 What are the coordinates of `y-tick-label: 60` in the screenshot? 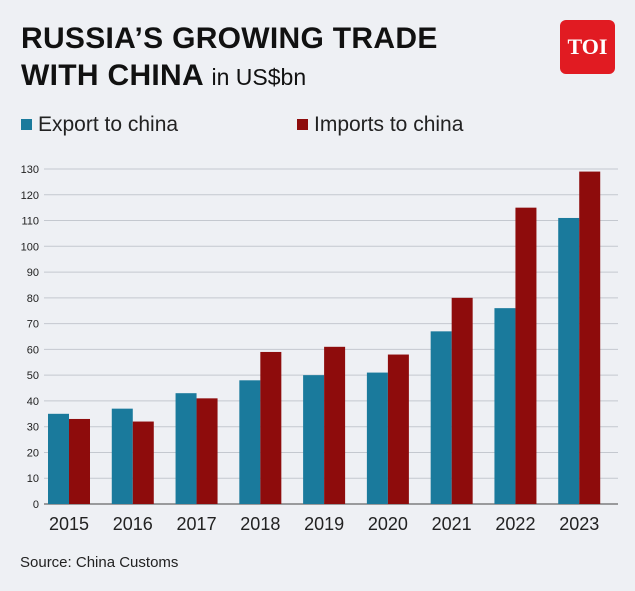 It's located at (33, 350).